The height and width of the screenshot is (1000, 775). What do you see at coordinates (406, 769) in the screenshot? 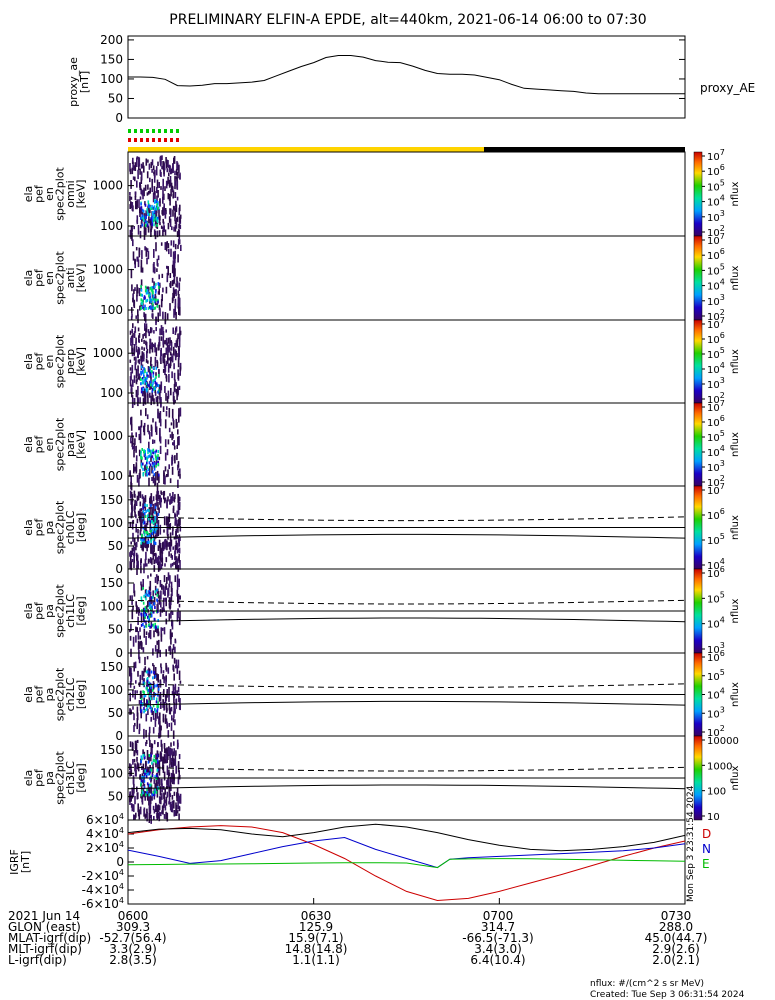
I see `anti-loss-cone-line` at bounding box center [406, 769].